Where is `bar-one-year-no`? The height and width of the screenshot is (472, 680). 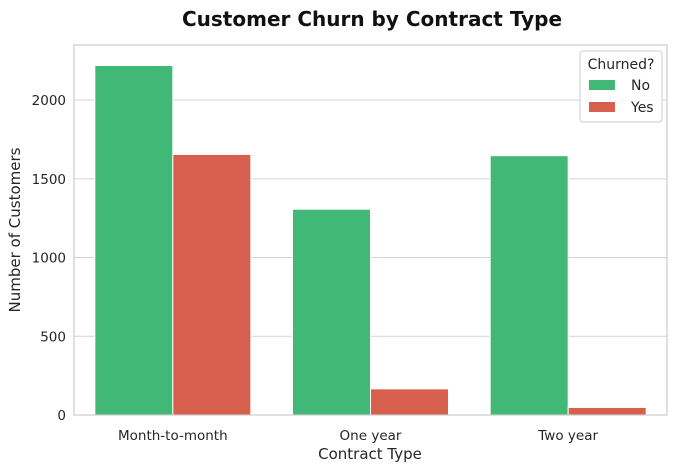 bar-one-year-no is located at coordinates (331, 312).